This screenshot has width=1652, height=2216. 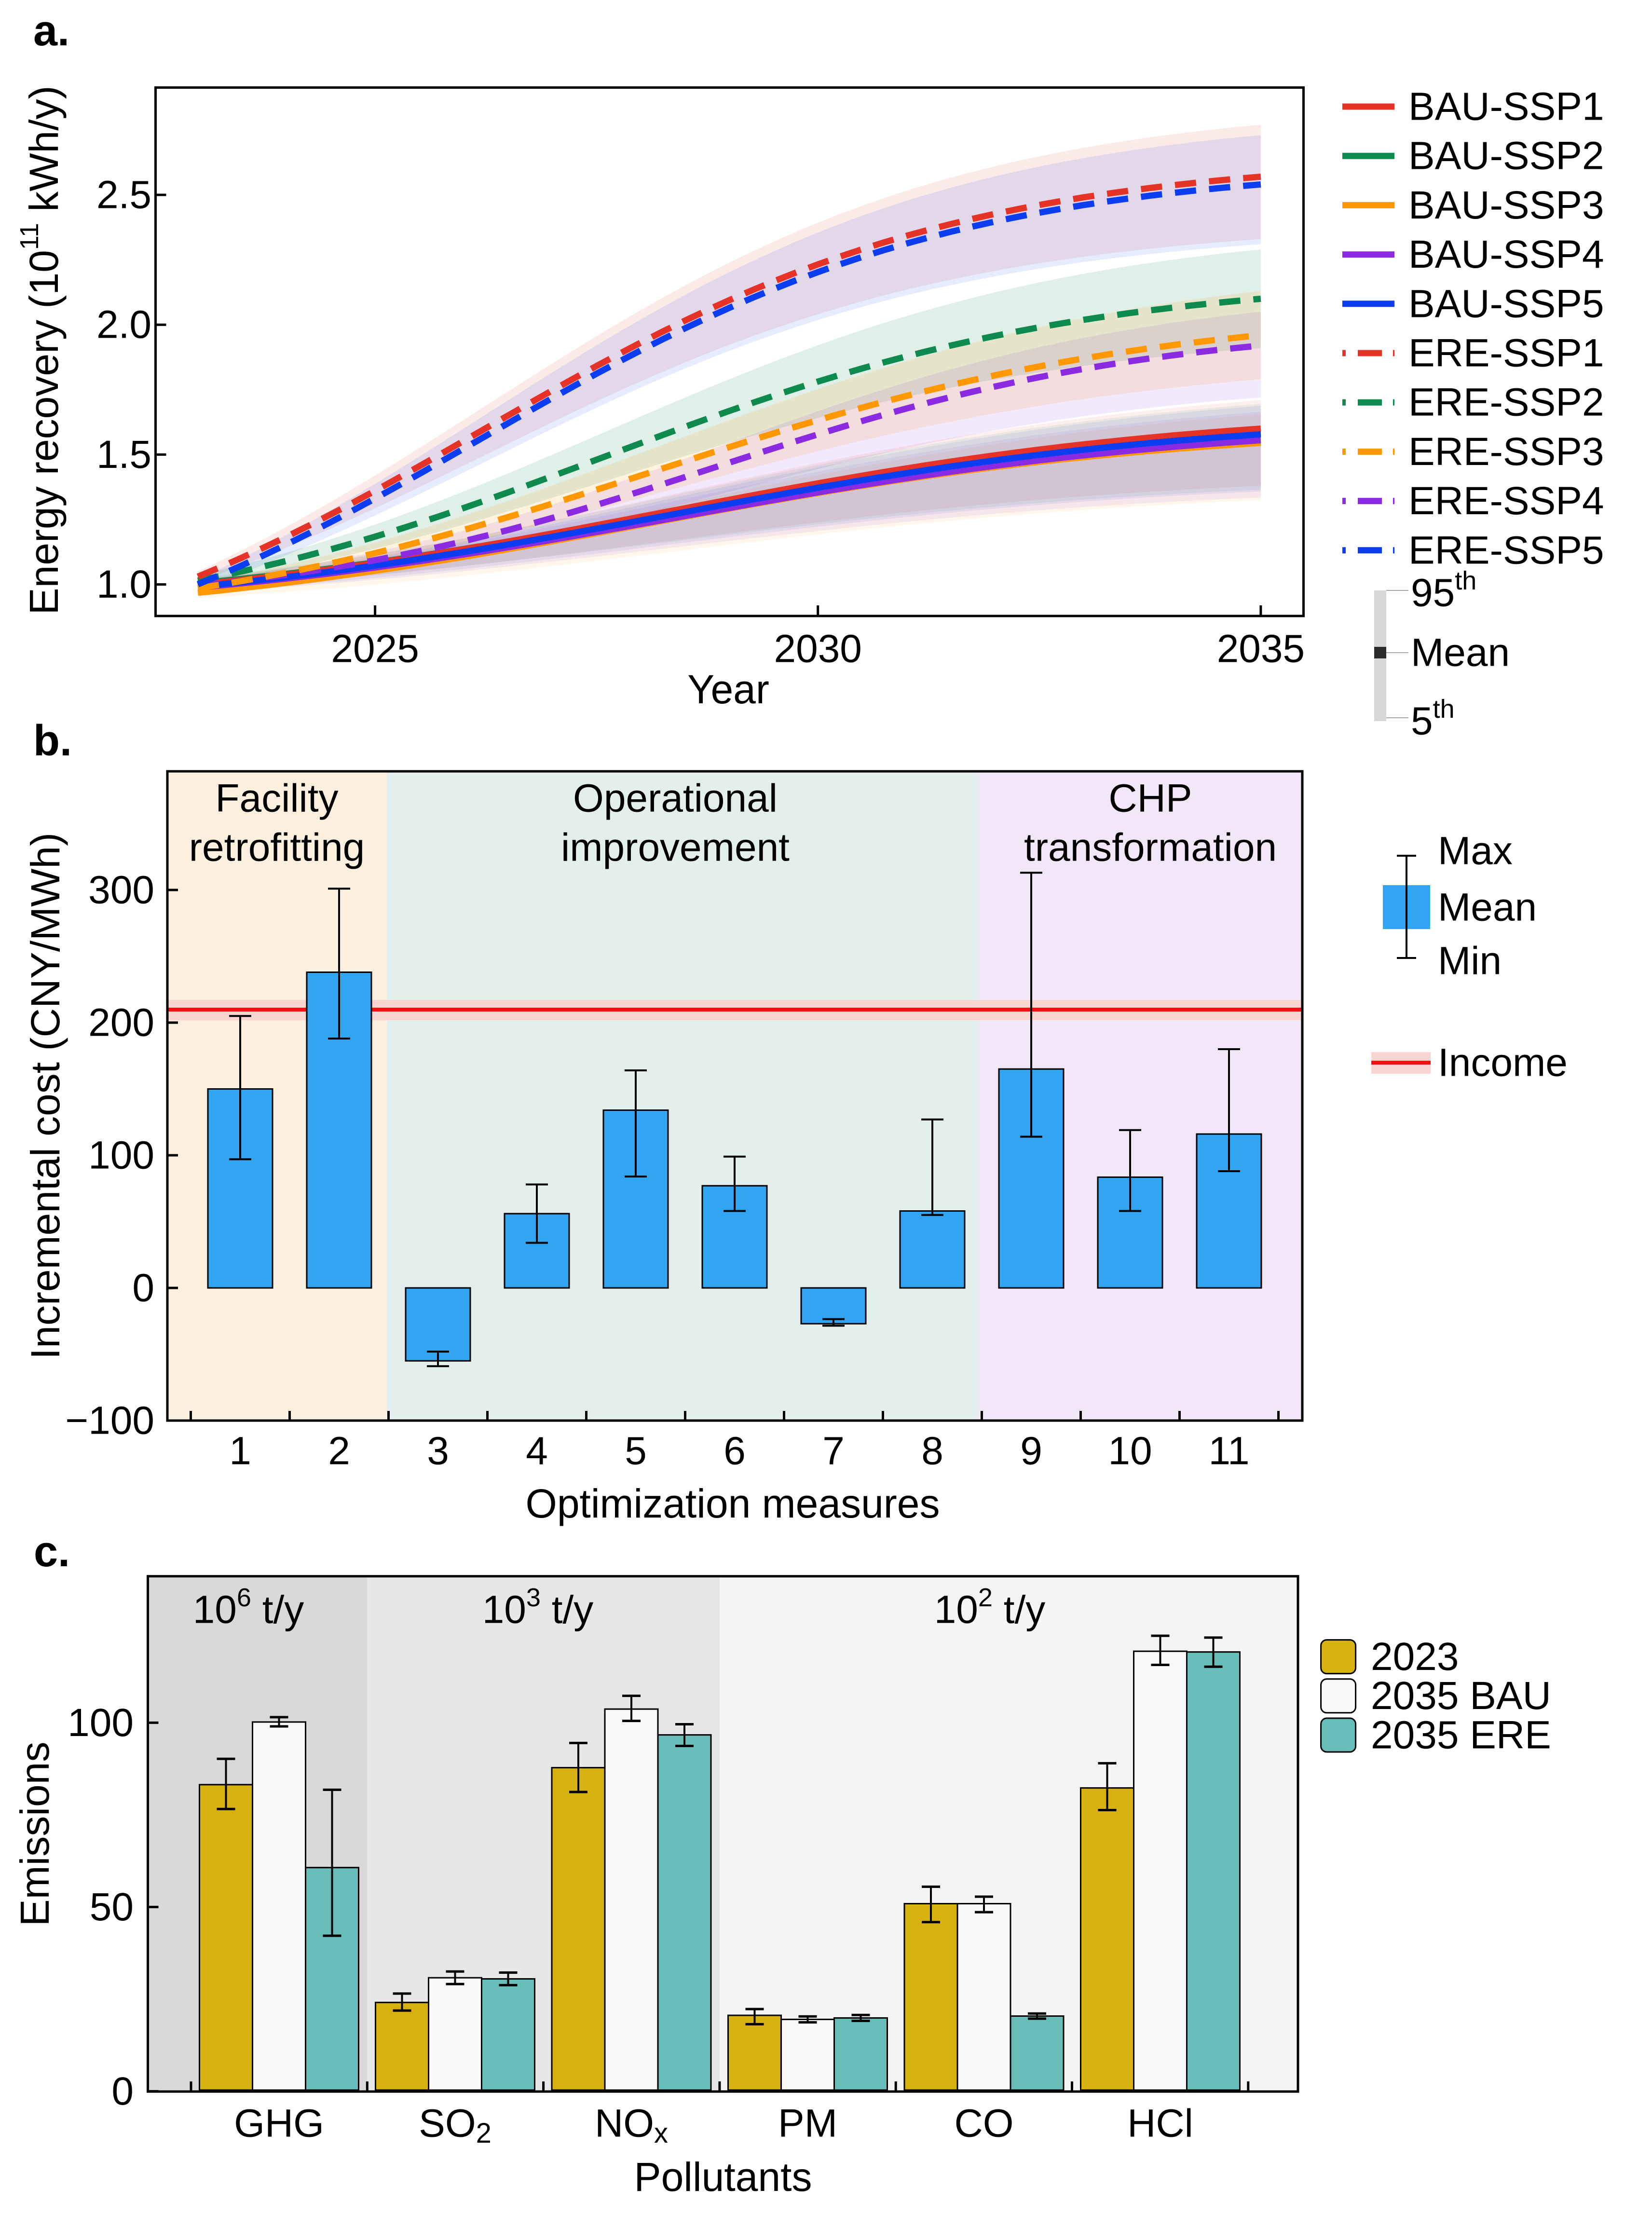 What do you see at coordinates (1506, 353) in the screenshot?
I see `svg-text: ERE-SSP1` at bounding box center [1506, 353].